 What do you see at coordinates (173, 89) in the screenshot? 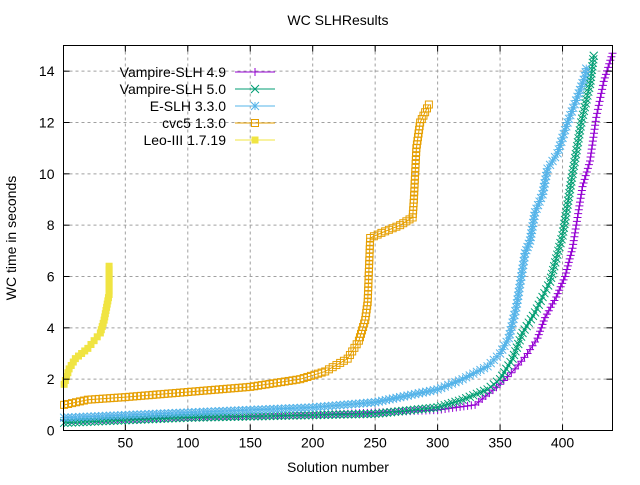
I see `legend-label: Vampire-SLH 5.0` at bounding box center [173, 89].